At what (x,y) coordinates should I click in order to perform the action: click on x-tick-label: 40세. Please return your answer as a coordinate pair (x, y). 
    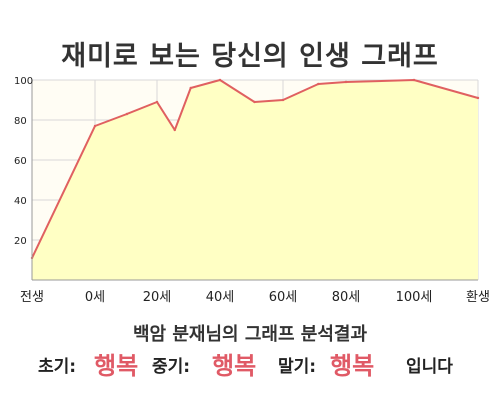
    Looking at the image, I should click on (220, 297).